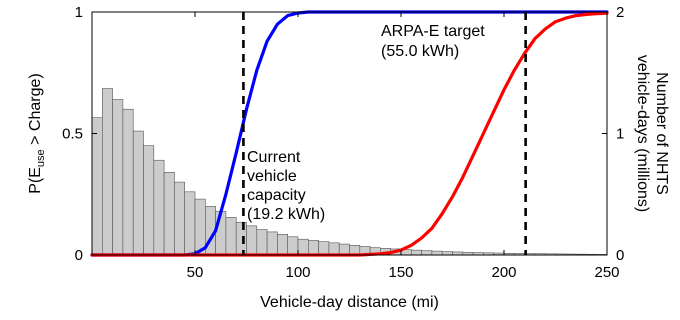 This screenshot has height=320, width=680. What do you see at coordinates (400, 272) in the screenshot?
I see `x-tick-label: 150` at bounding box center [400, 272].